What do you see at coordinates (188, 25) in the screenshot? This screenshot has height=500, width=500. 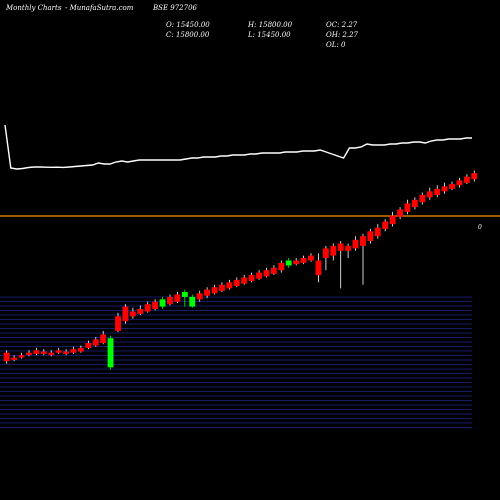 I see `open-value: O: 15450.00` at bounding box center [188, 25].